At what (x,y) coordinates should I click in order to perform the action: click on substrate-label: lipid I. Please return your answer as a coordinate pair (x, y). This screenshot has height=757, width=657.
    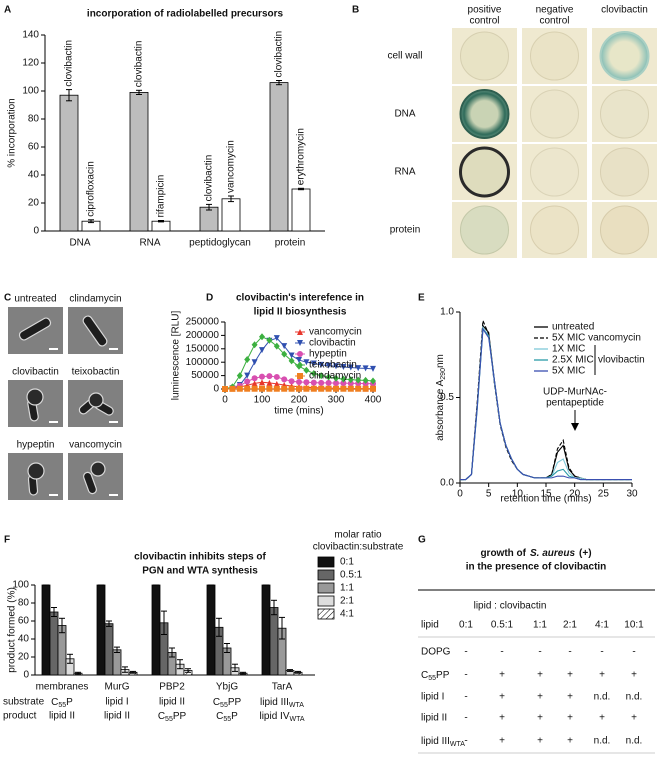
    Looking at the image, I should click on (116, 702).